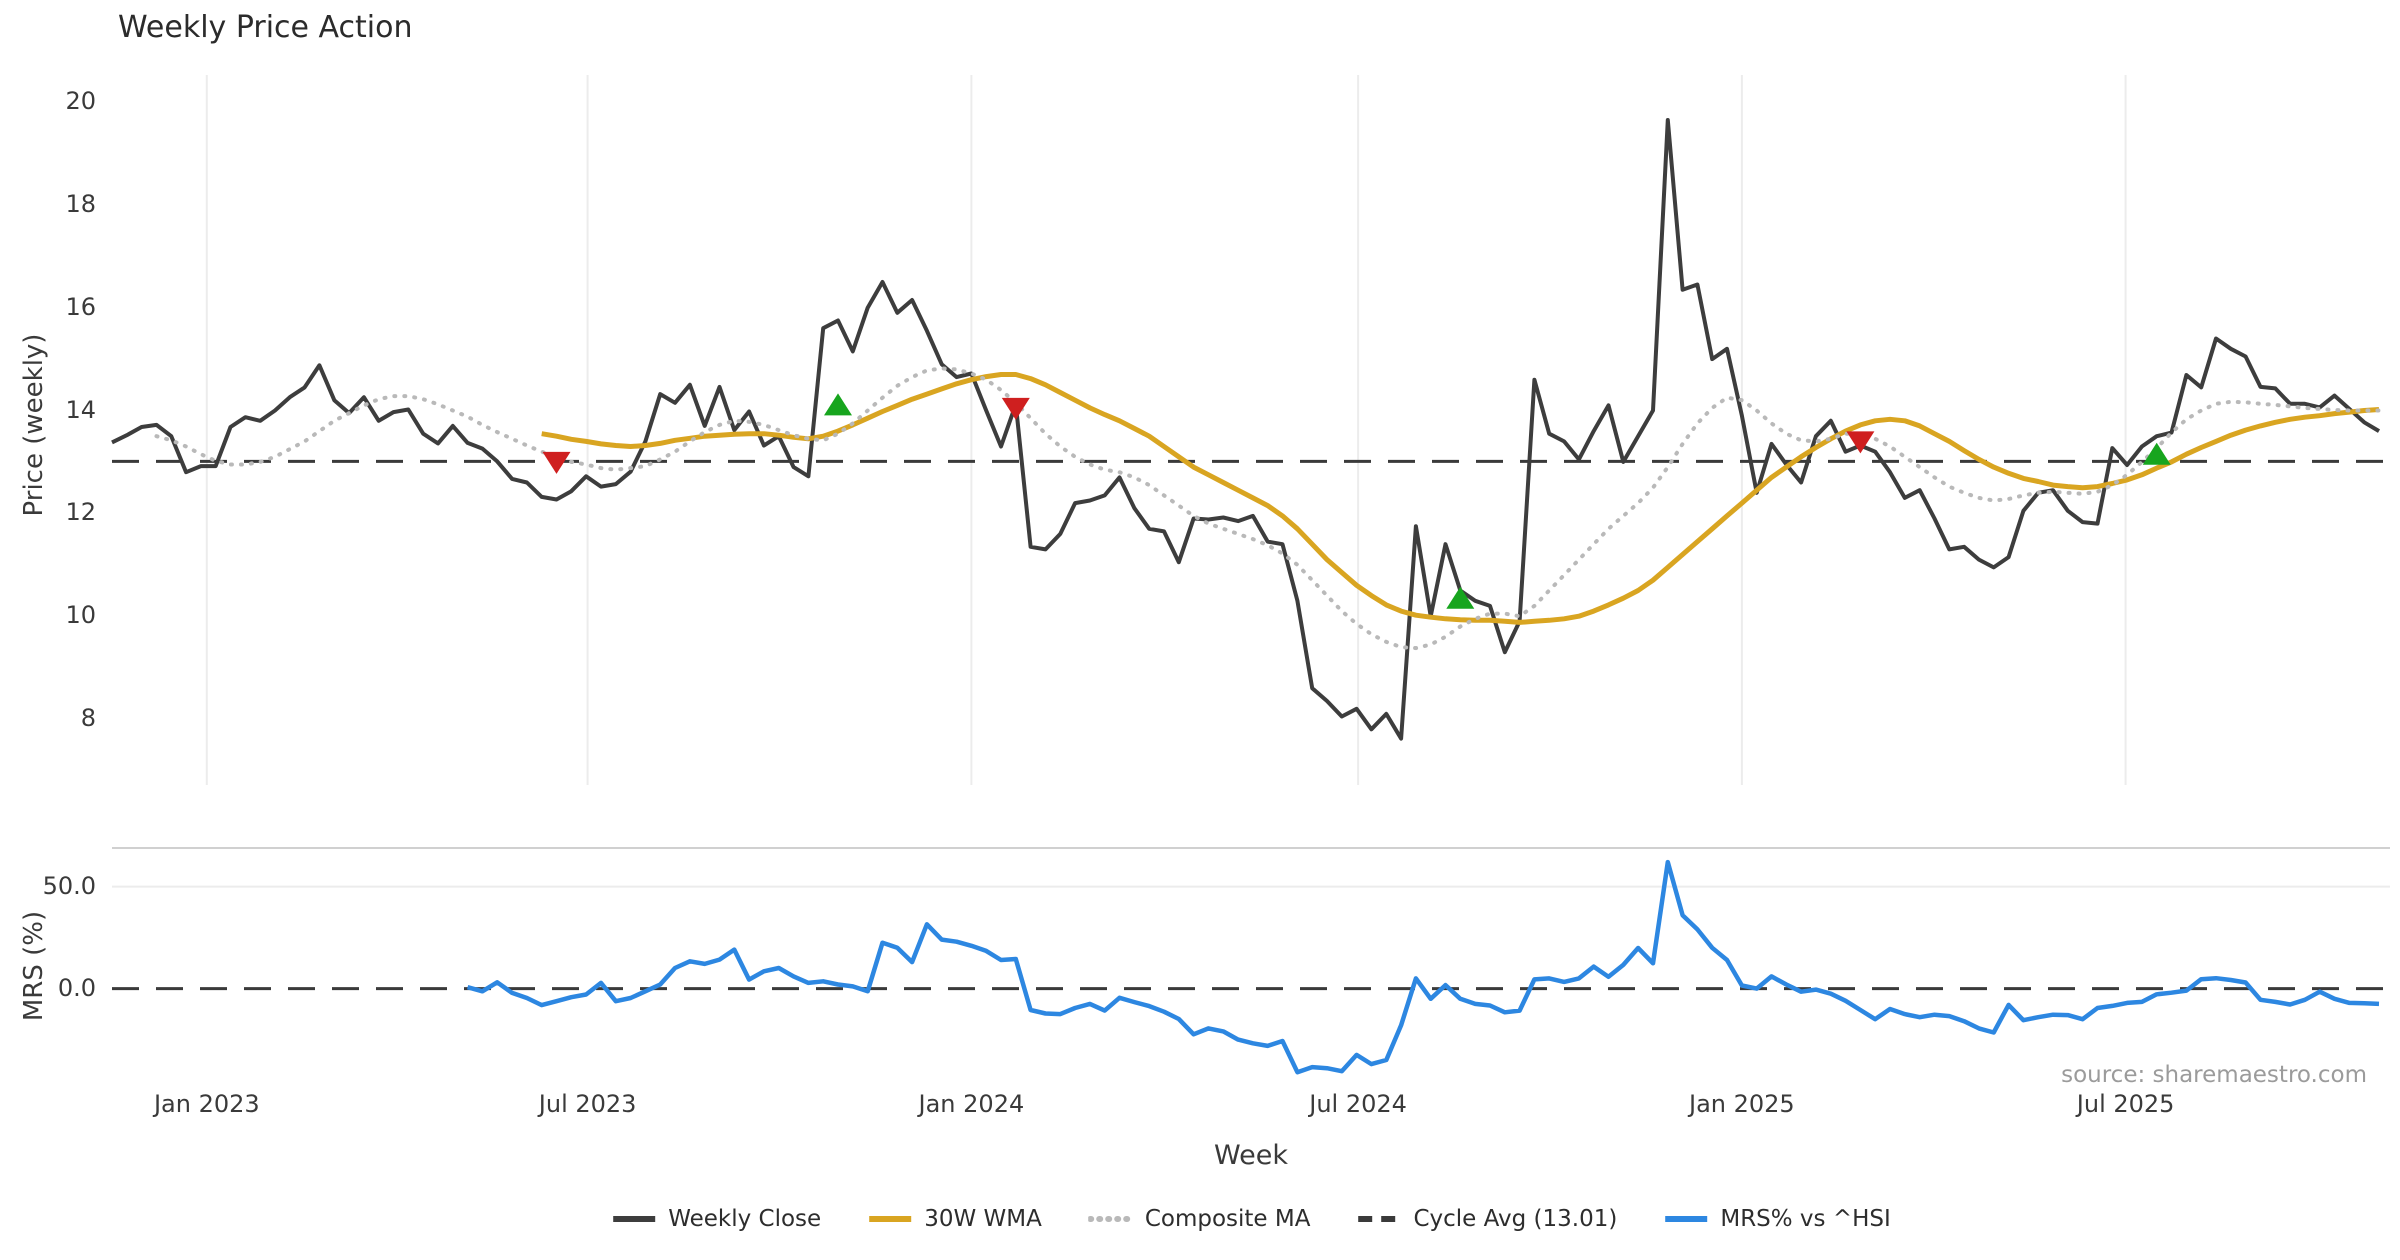 The width and height of the screenshot is (2400, 1260). Describe the element at coordinates (206, 1104) in the screenshot. I see `x-tick: Jan 2023` at that location.